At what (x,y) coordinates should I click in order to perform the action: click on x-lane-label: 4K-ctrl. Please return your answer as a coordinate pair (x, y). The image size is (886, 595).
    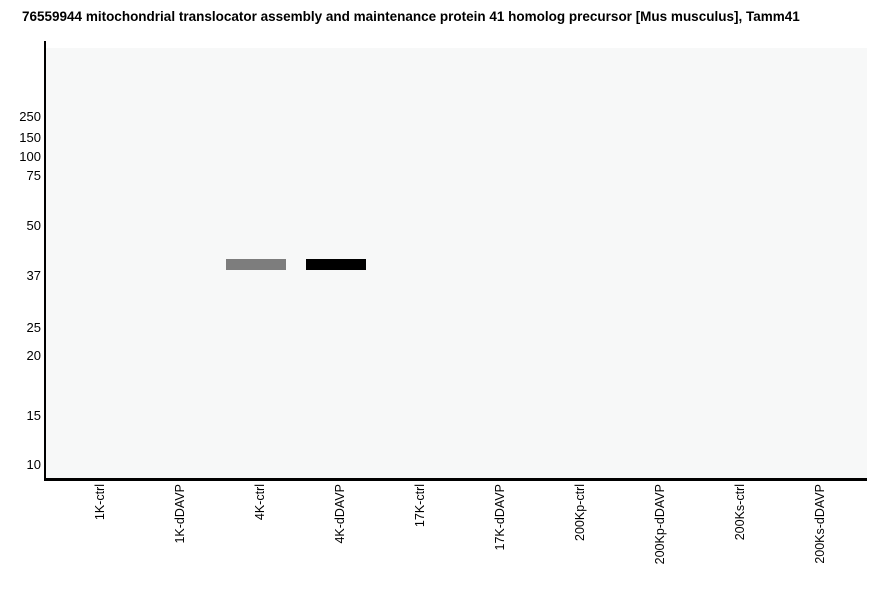
    Looking at the image, I should click on (260, 502).